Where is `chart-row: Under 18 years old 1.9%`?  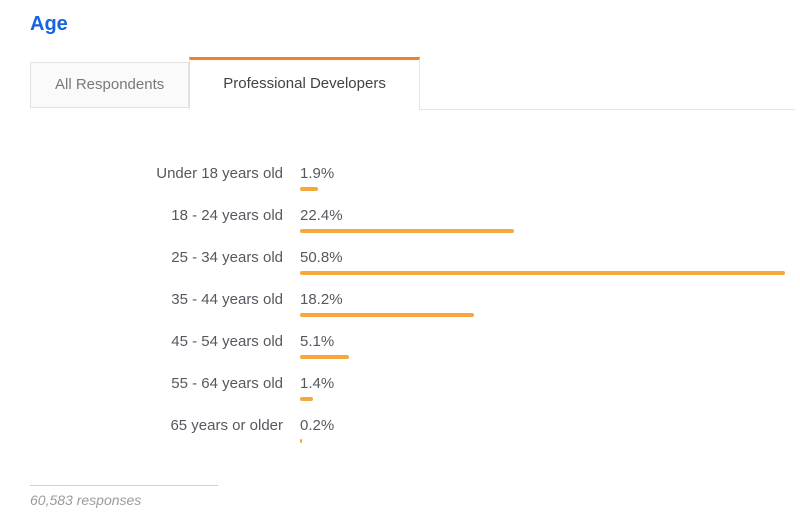 chart-row: Under 18 years old 1.9% is located at coordinates (412, 178).